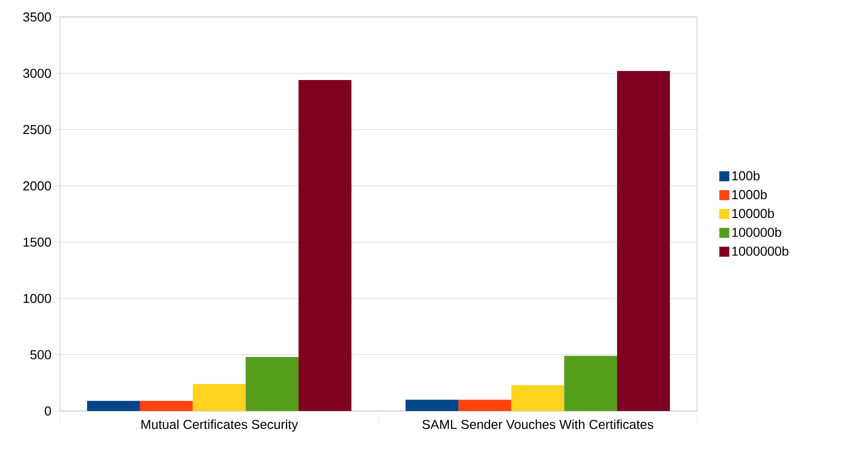  Describe the element at coordinates (37, 129) in the screenshot. I see `y-tick-label: 2500` at that location.